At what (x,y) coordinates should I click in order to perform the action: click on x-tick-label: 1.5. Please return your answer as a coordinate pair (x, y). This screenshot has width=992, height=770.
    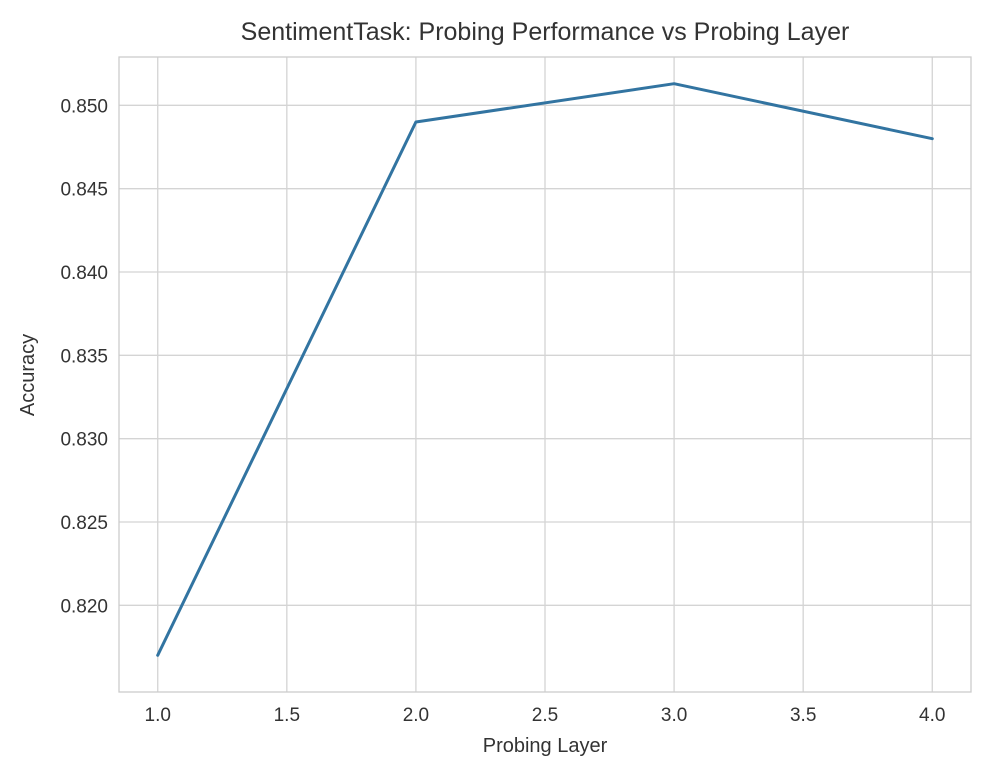
    Looking at the image, I should click on (287, 715).